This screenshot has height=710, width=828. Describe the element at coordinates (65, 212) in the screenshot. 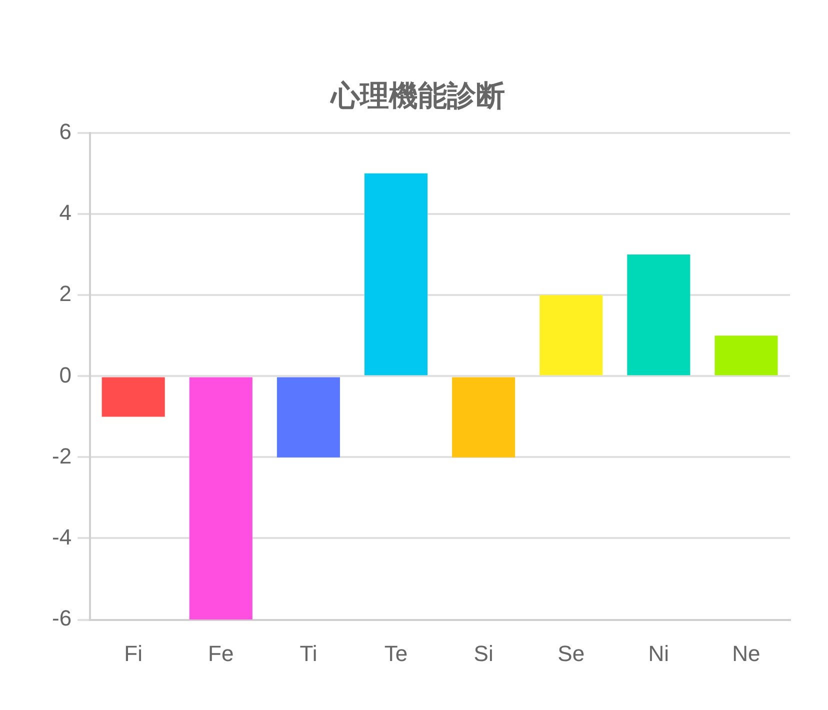

I see `y-tick-label: 4` at that location.